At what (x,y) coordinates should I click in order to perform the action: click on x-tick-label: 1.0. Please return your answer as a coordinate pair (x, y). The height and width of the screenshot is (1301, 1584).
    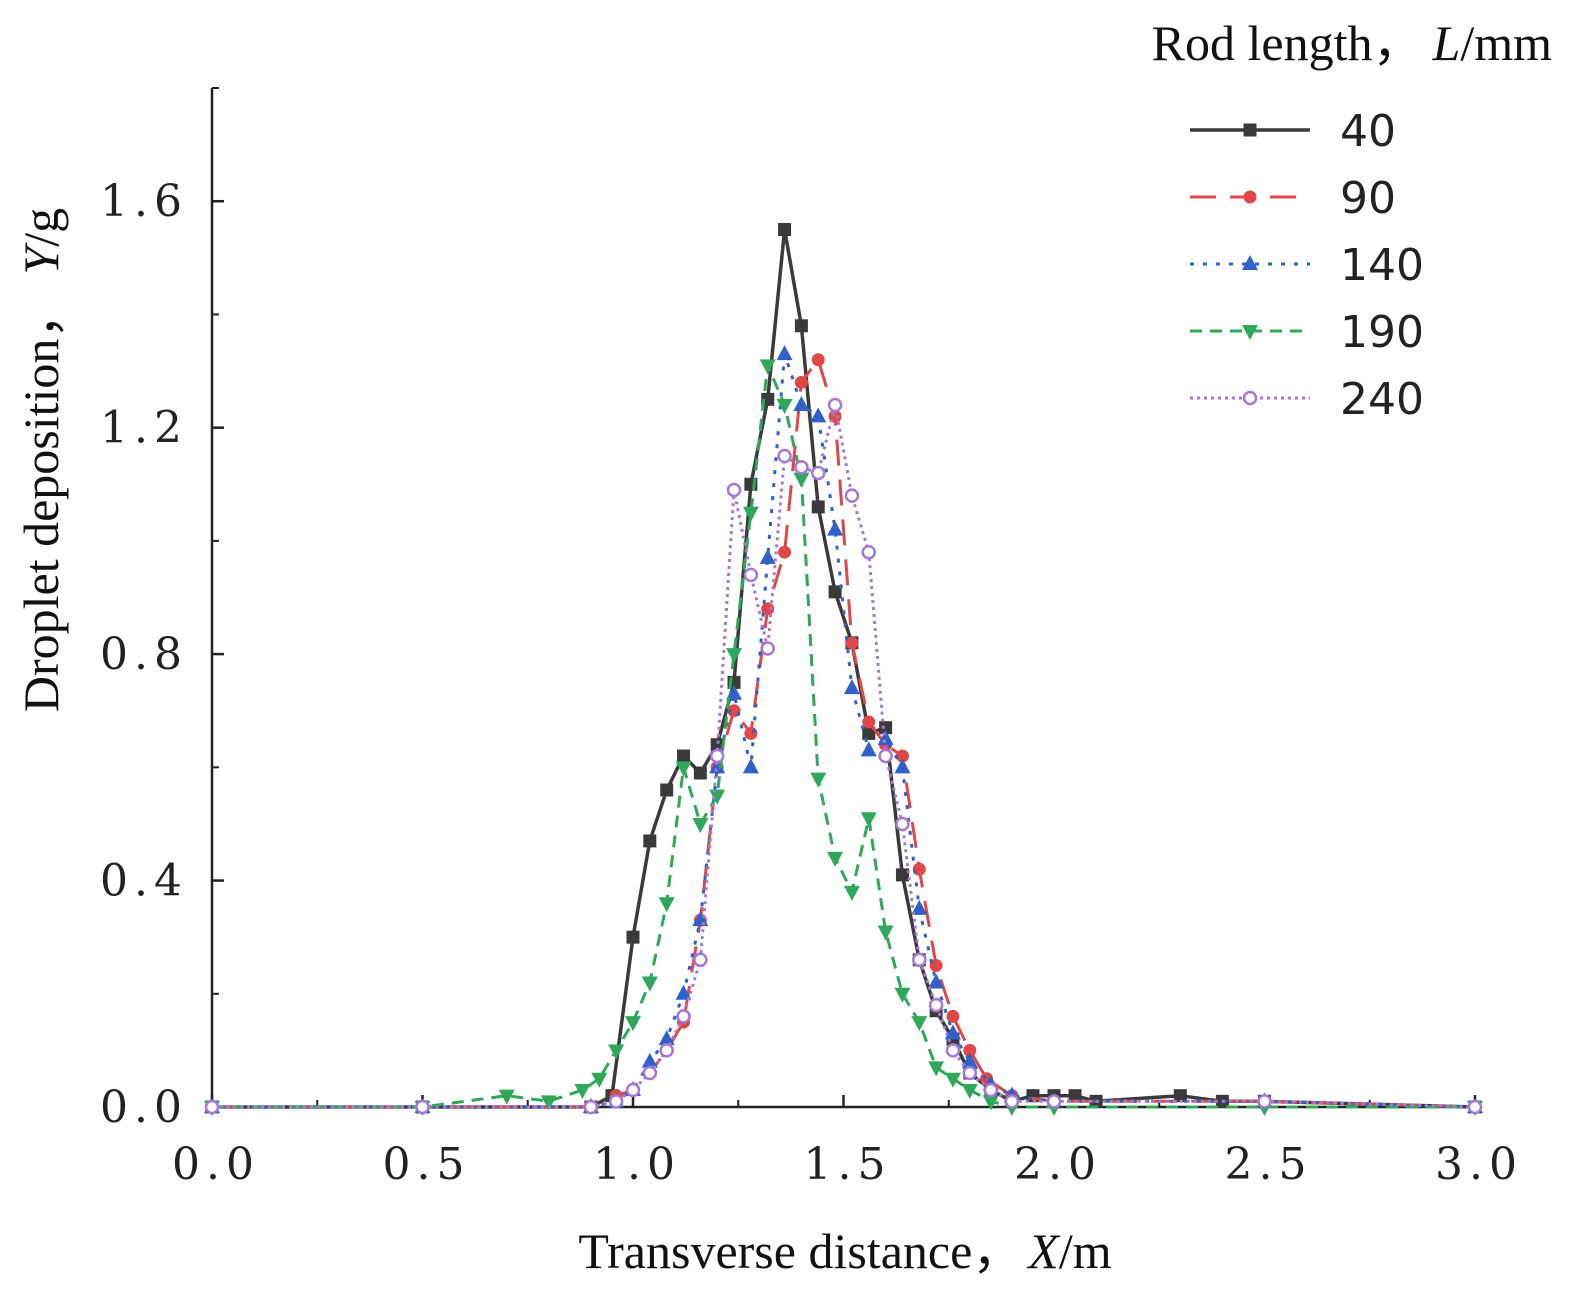
    Looking at the image, I should click on (637, 1164).